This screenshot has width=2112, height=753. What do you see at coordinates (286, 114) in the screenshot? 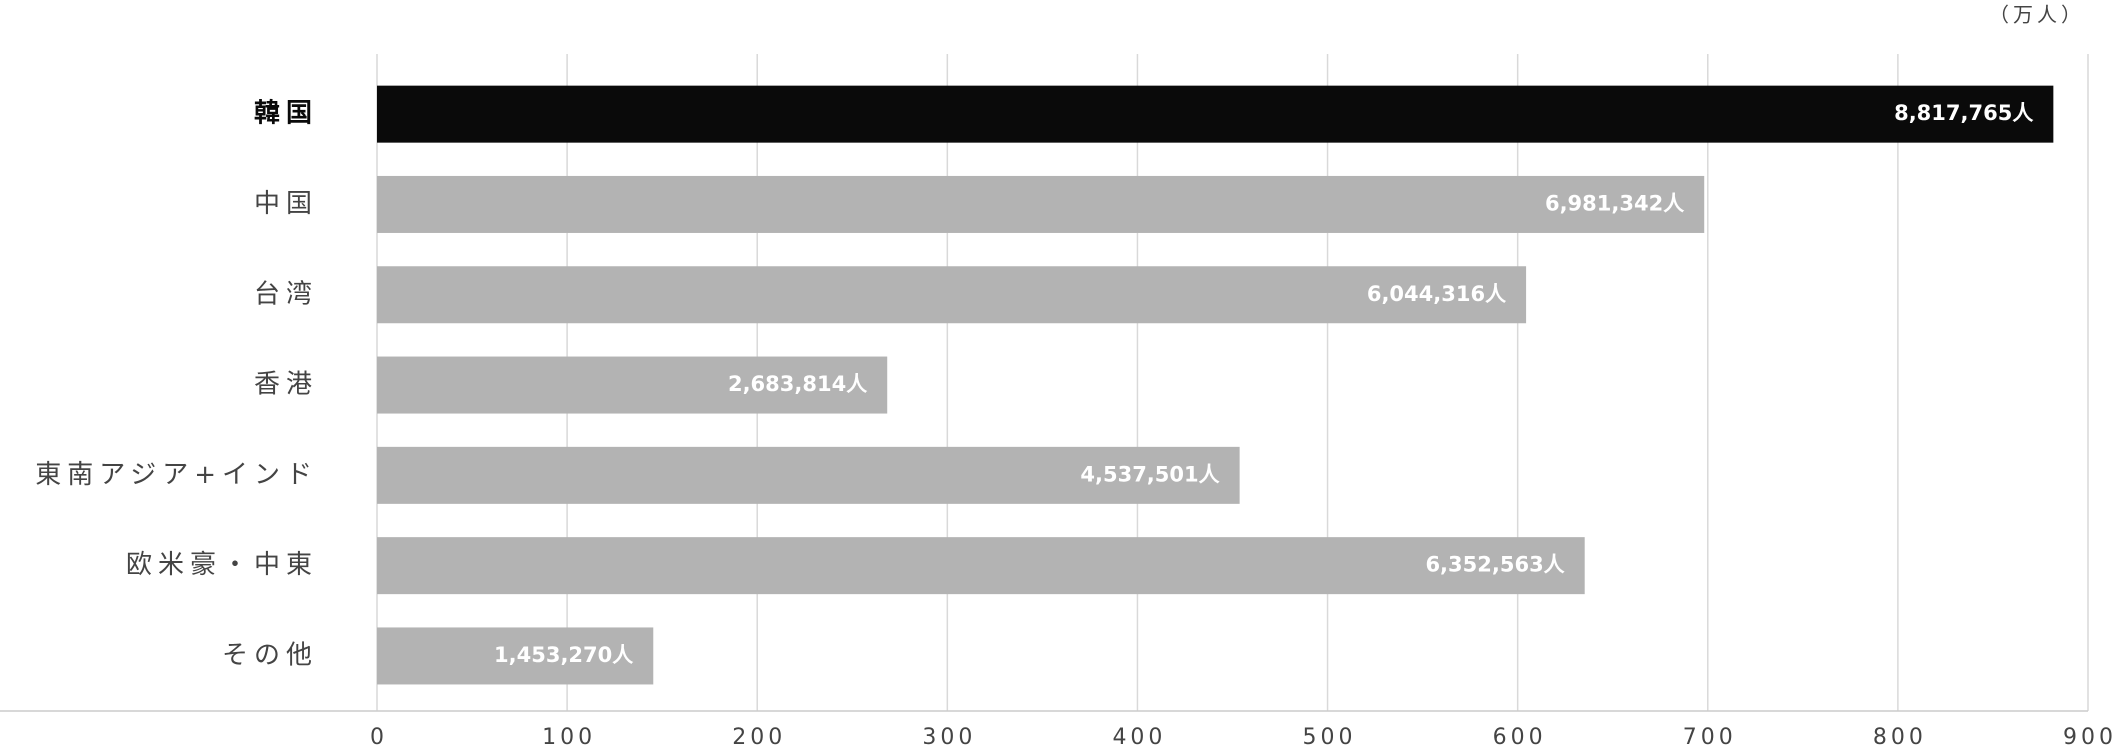
I see `category-label: 韓国` at bounding box center [286, 114].